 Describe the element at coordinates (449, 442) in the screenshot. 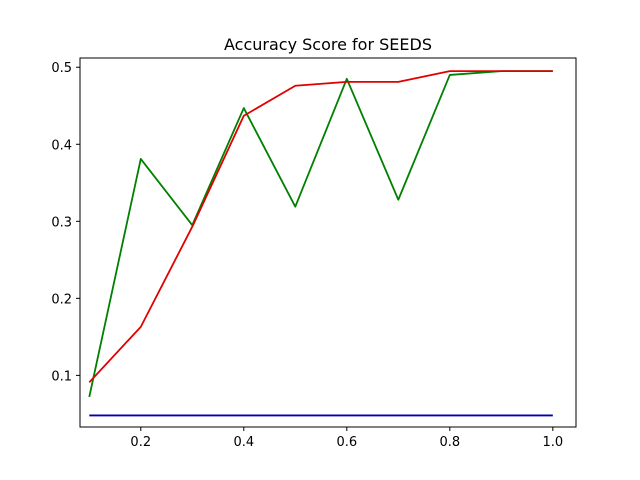

I see `x-tick-label: 0.8` at that location.